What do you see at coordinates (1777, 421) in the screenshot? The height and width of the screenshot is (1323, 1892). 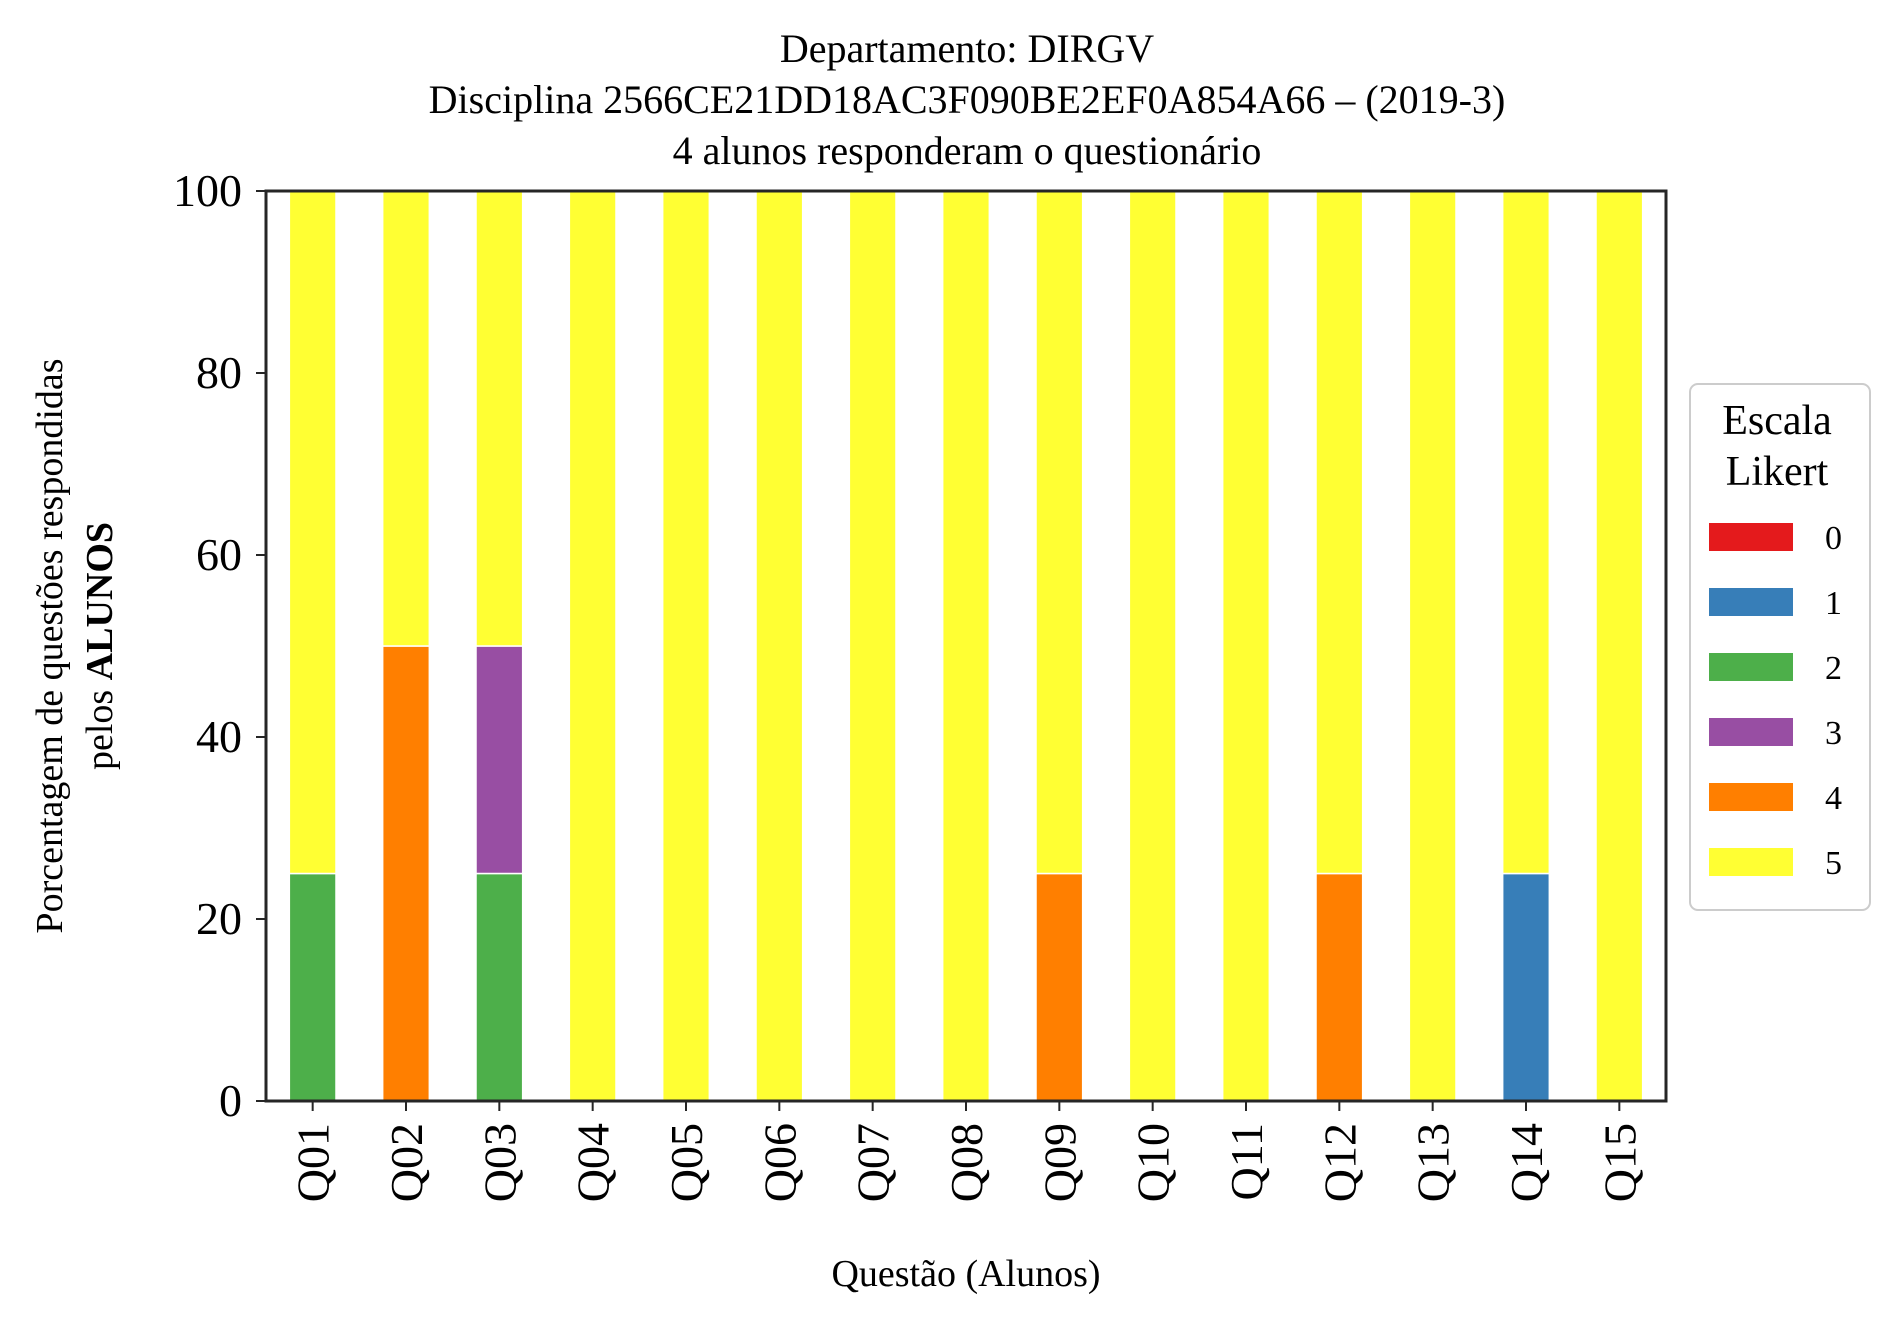 I see `legend-title-line-1: Escala` at bounding box center [1777, 421].